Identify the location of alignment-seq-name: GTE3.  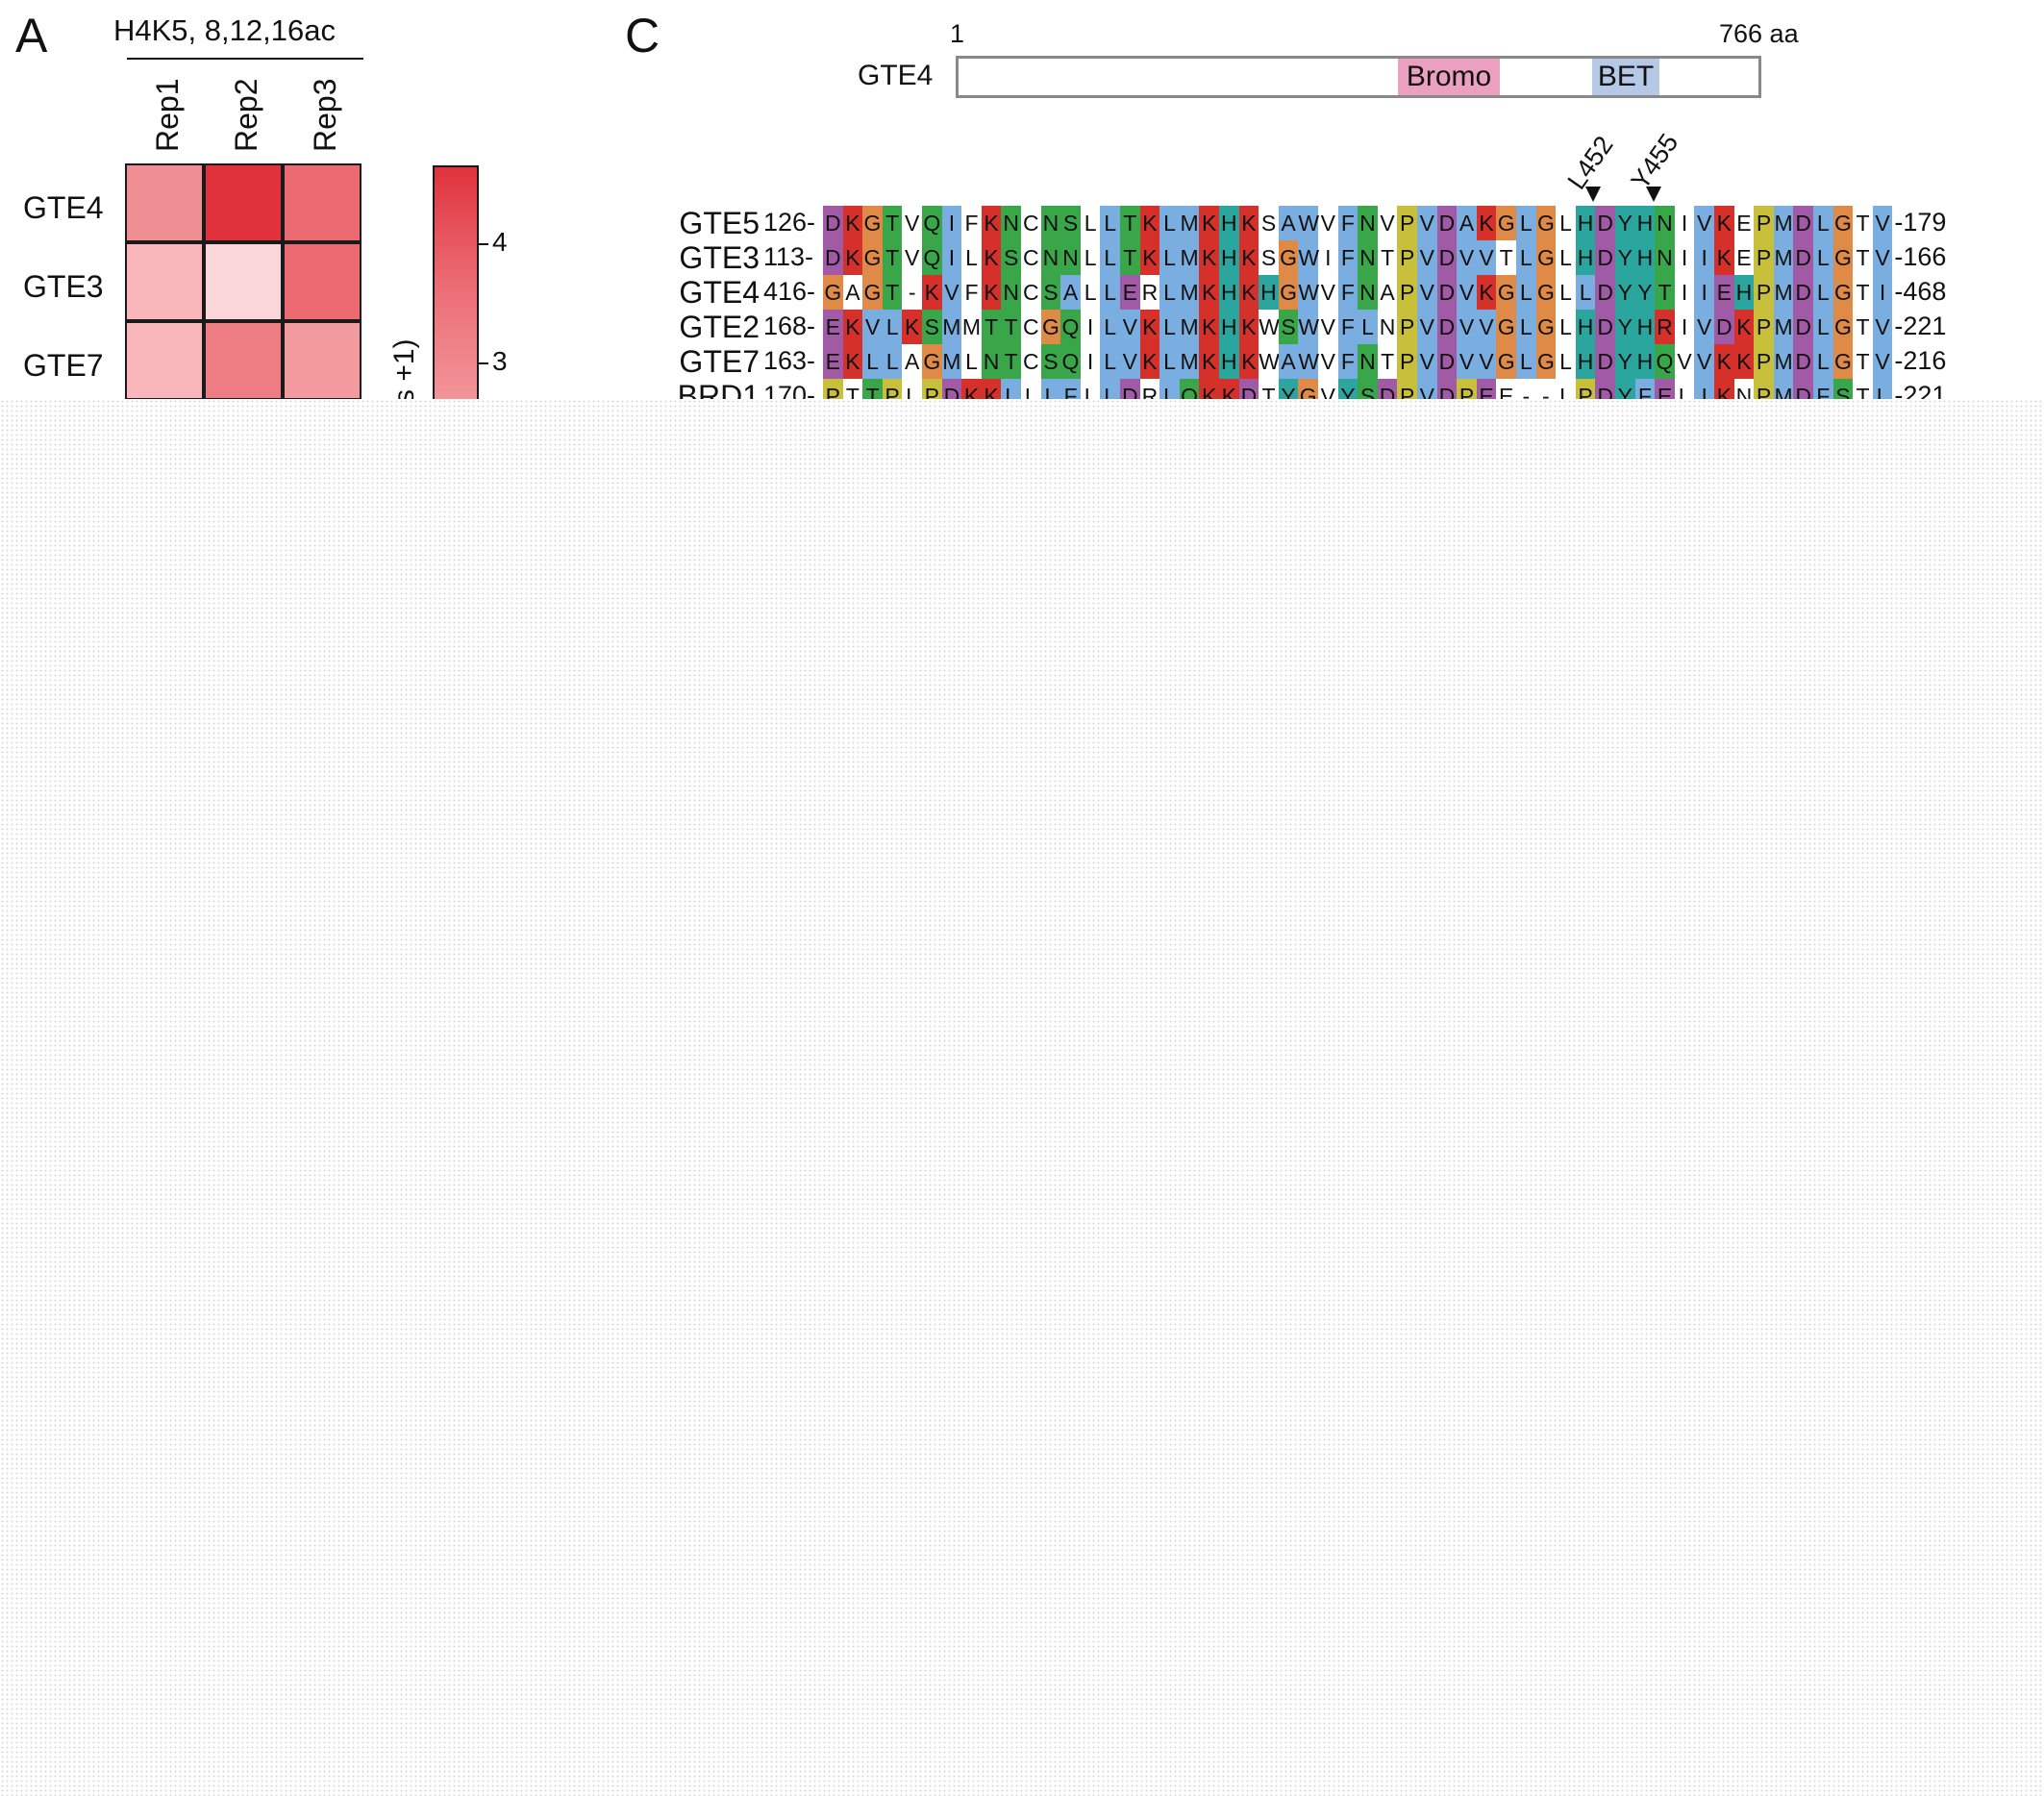
(719, 257).